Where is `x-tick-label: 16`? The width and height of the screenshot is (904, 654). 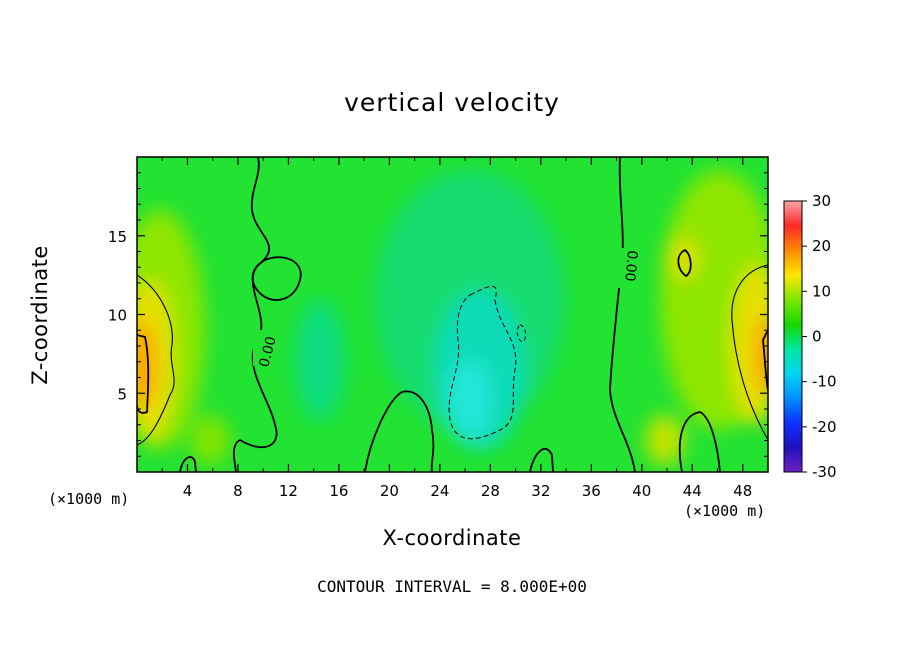
x-tick-label: 16 is located at coordinates (338, 491).